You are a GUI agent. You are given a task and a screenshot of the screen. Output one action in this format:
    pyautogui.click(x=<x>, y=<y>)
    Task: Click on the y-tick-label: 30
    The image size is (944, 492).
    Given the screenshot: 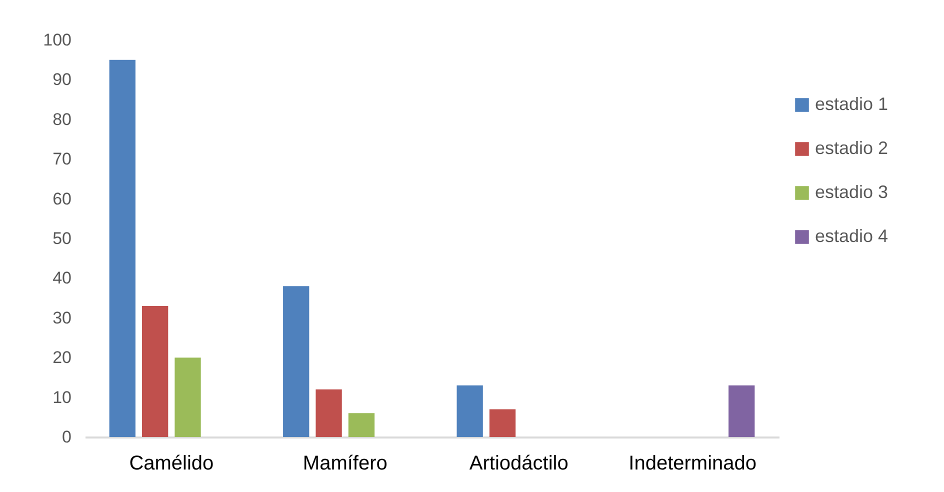 What is the action you would take?
    pyautogui.click(x=62, y=318)
    